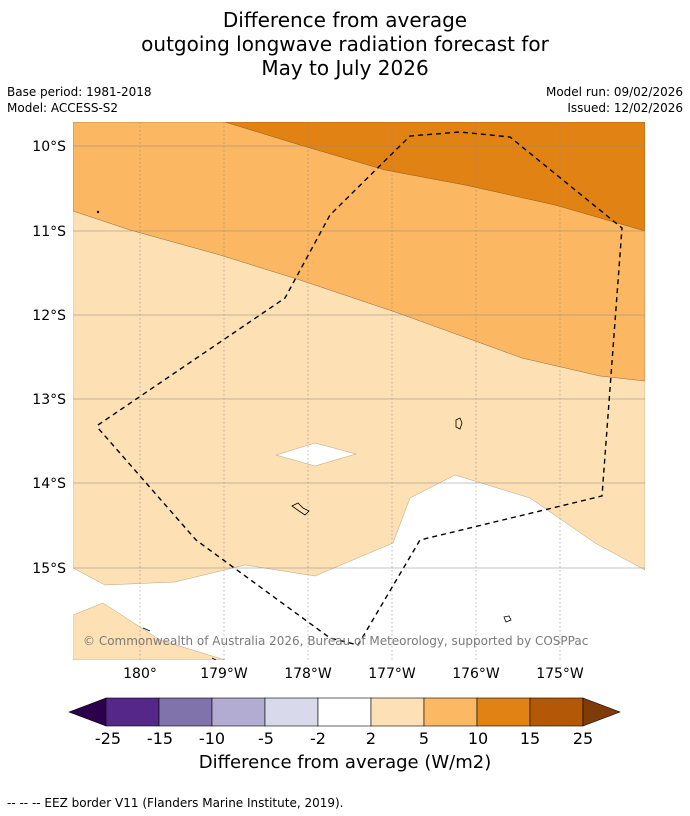 Image resolution: width=690 pixels, height=816 pixels. Describe the element at coordinates (49, 569) in the screenshot. I see `lat-label: 15°S` at that location.